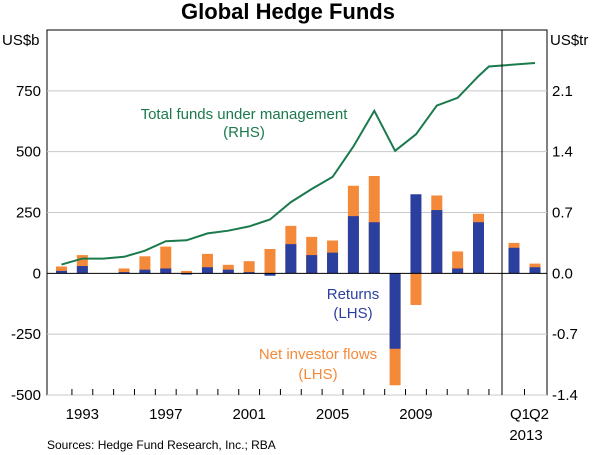 The image size is (600, 455). I want to click on x-tick-labels: 1993 1997 2001 2005 2009, so click(249, 414).